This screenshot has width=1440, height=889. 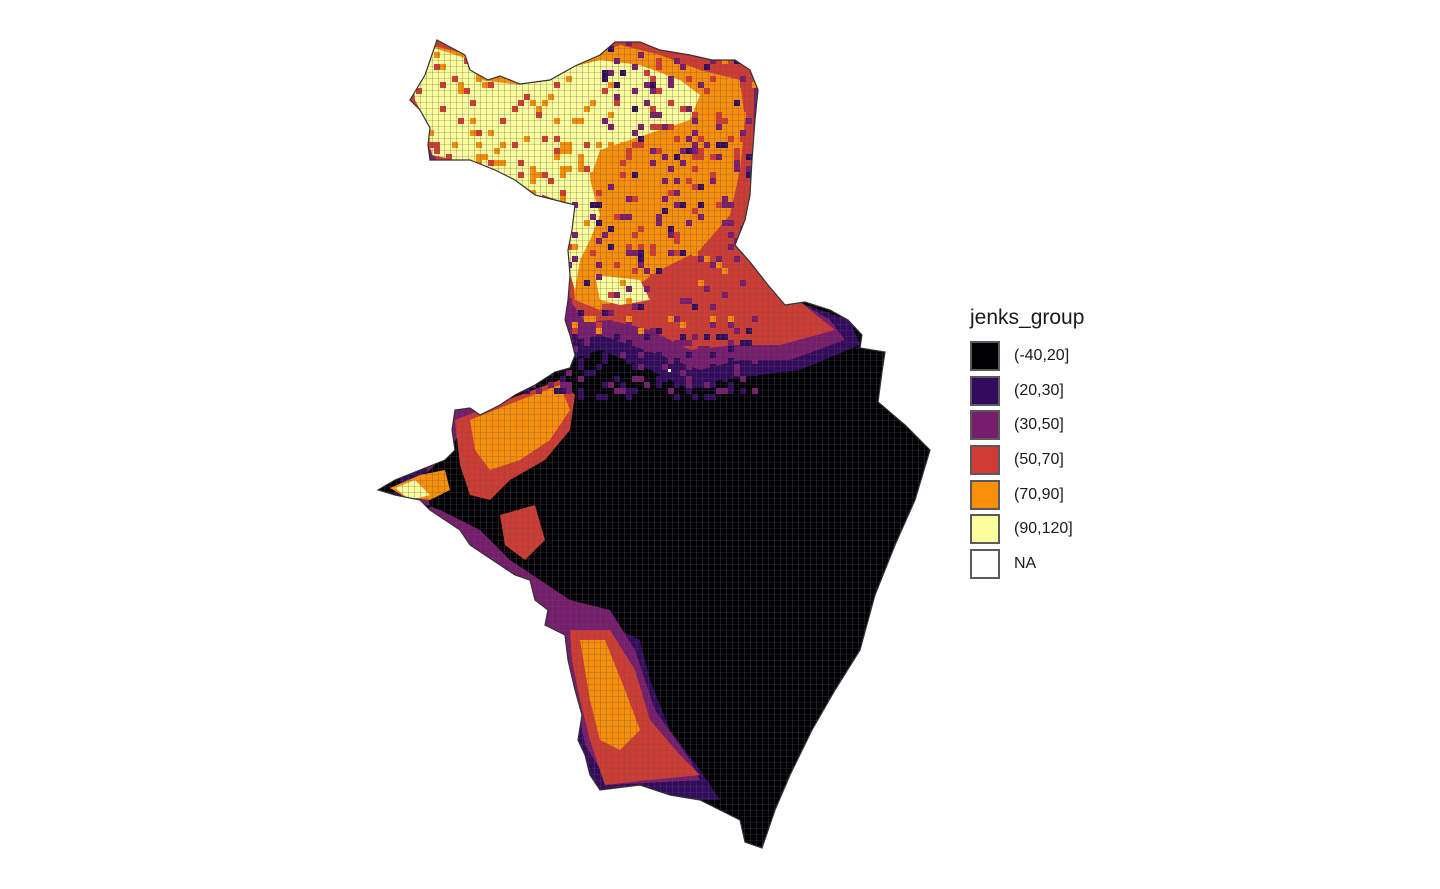 What do you see at coordinates (1027, 460) in the screenshot?
I see `legend-item: (50,70]` at bounding box center [1027, 460].